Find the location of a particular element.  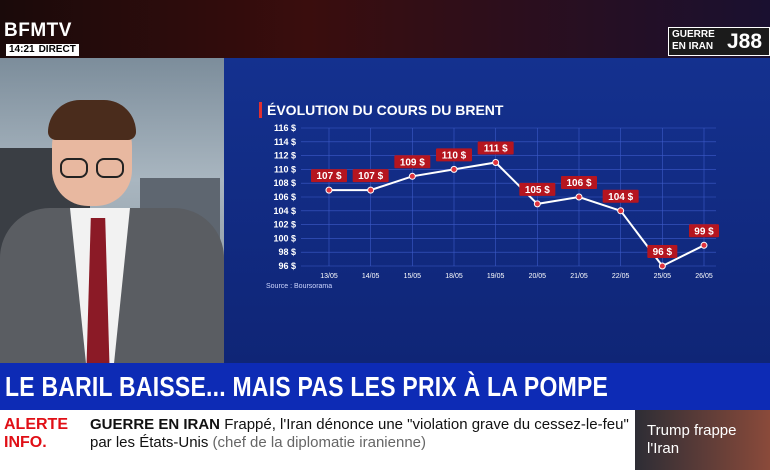

x-tick-label: 22/05 is located at coordinates (621, 276).